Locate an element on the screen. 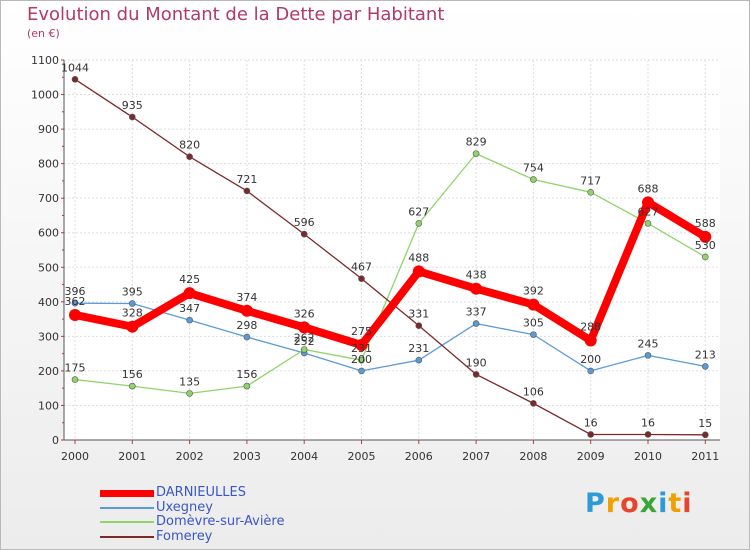 The width and height of the screenshot is (750, 550). x-tick-label: 2011 is located at coordinates (705, 456).